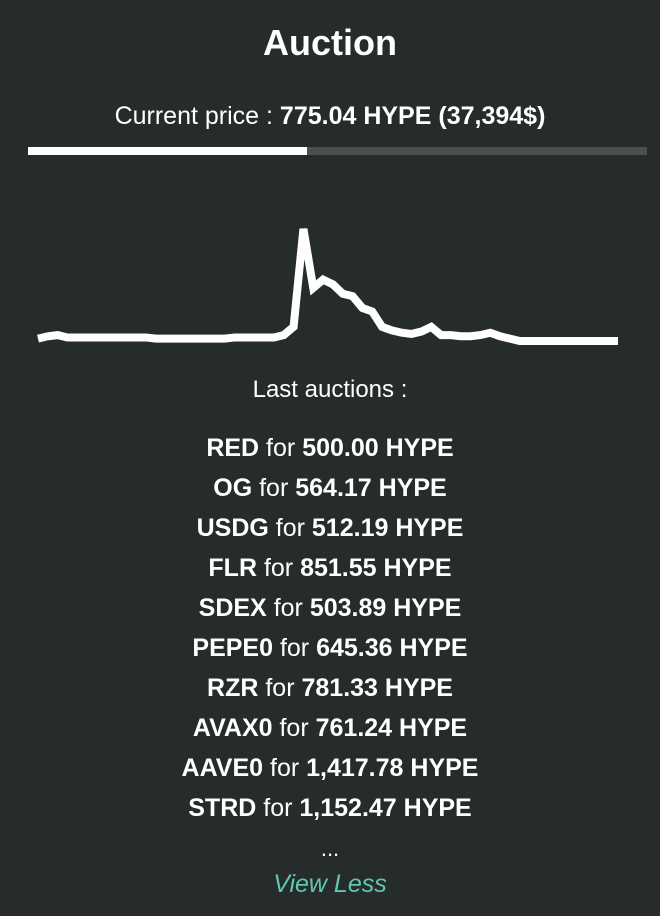  Describe the element at coordinates (355, 116) in the screenshot. I see `current-price-value: 775.04 HYPE` at that location.